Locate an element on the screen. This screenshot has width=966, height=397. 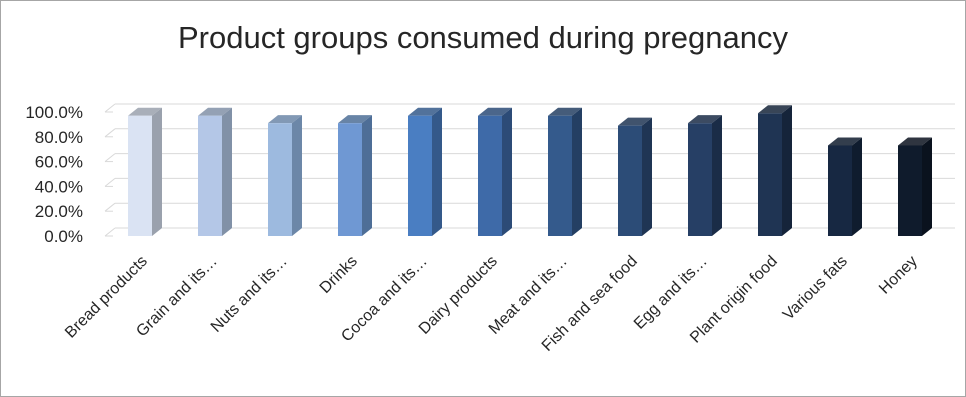
y-tick-label: 0.0% is located at coordinates (63, 236).